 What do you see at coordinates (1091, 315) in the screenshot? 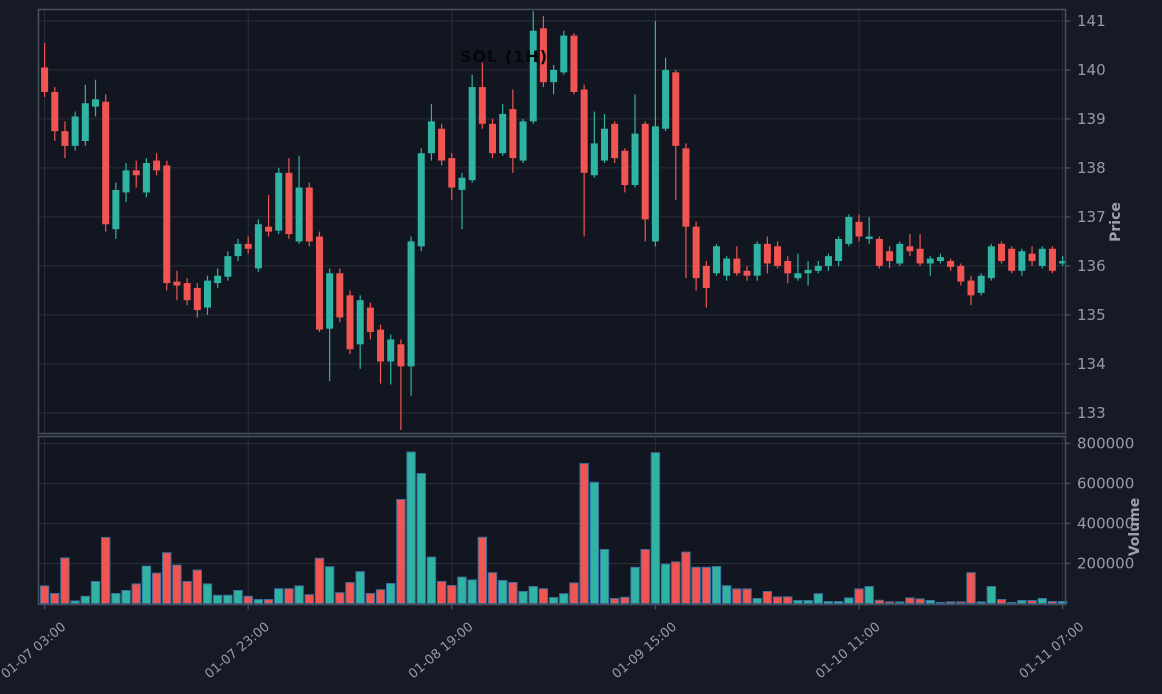
I see `price-tick-label: 135` at bounding box center [1091, 315].